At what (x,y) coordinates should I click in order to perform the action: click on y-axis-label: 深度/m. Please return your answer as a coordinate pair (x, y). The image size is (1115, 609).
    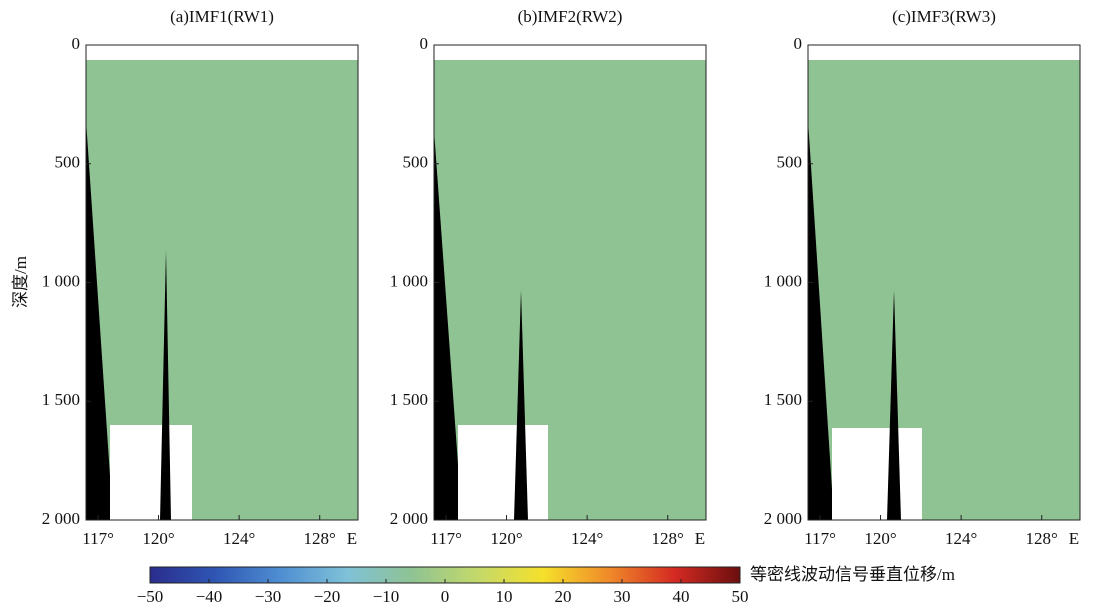
    Looking at the image, I should click on (20, 282).